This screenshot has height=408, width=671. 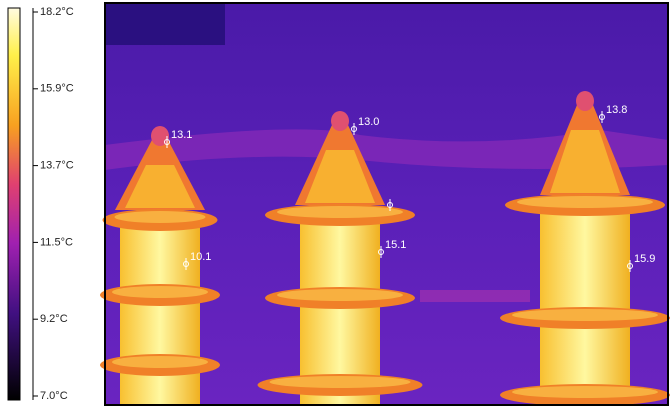 I want to click on insulator, so click(x=160, y=265).